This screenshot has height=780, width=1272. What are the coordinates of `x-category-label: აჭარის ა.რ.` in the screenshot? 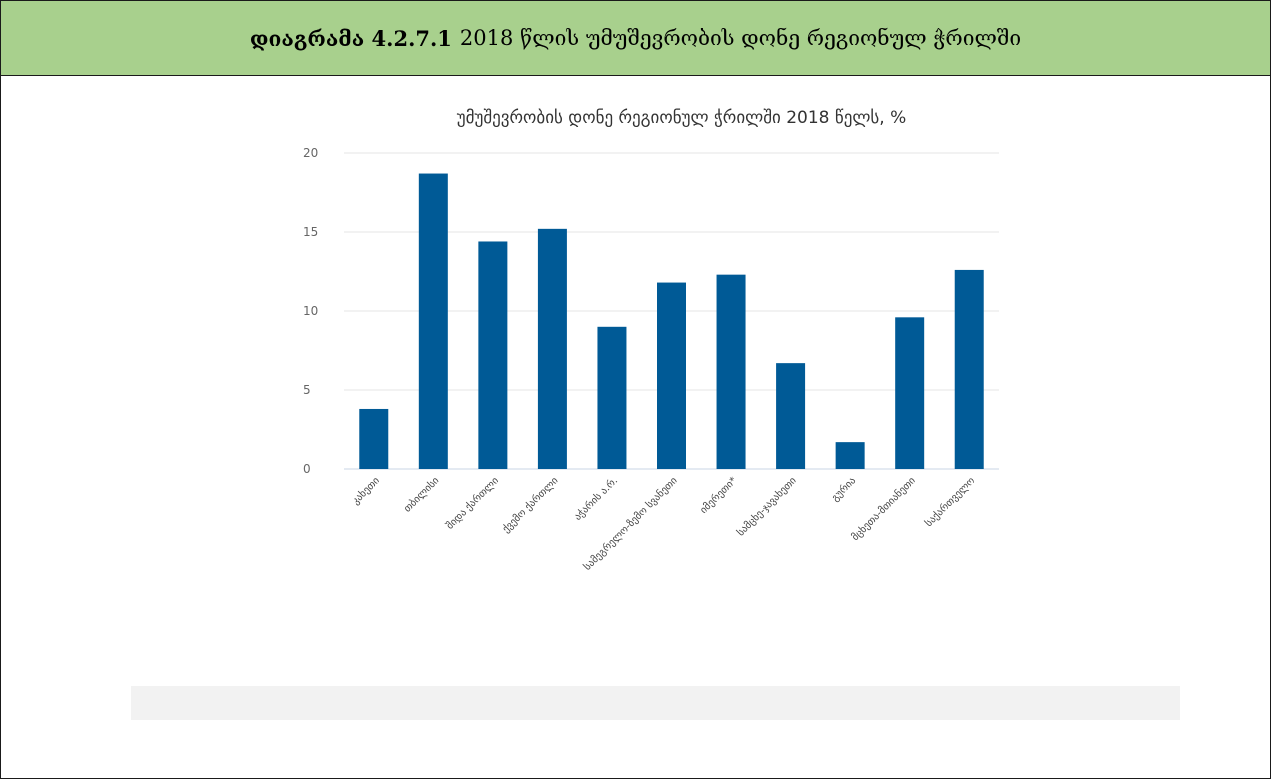 It's located at (596, 499).